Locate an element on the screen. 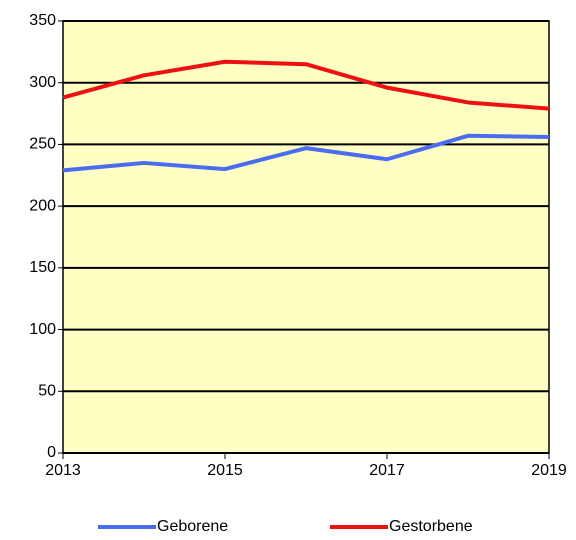 This screenshot has width=576, height=540. y-tick-label: 350 is located at coordinates (42, 20).